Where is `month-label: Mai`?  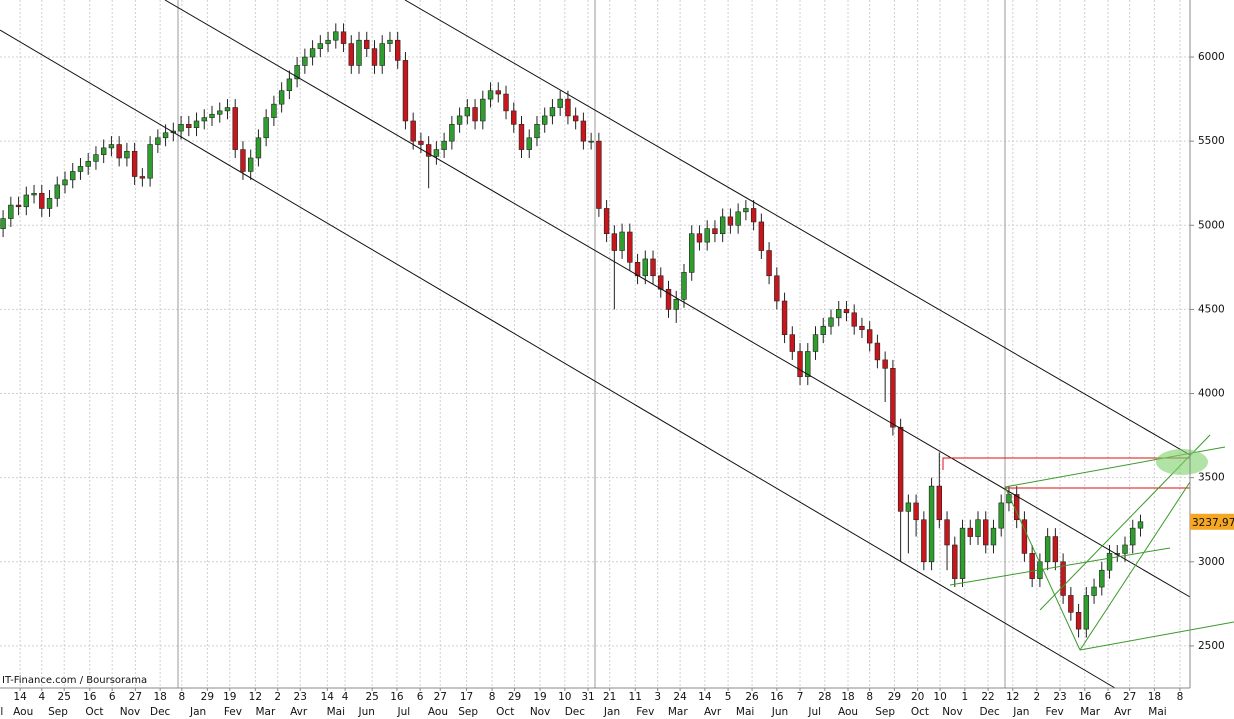
month-label: Mai is located at coordinates (1157, 712).